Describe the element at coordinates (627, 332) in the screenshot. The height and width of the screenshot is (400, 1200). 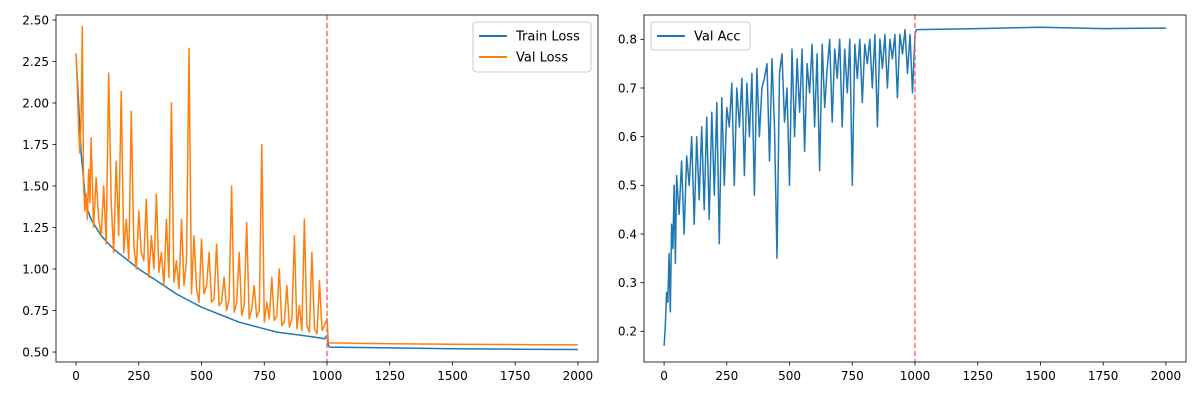
I see `y-tick-label: 0.2` at that location.